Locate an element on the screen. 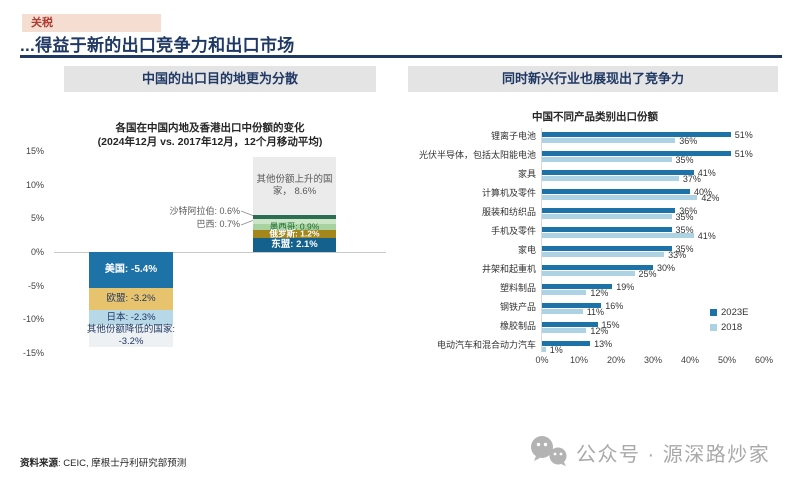 This screenshot has height=483, width=800. value-label-2018: 37% is located at coordinates (691, 179).